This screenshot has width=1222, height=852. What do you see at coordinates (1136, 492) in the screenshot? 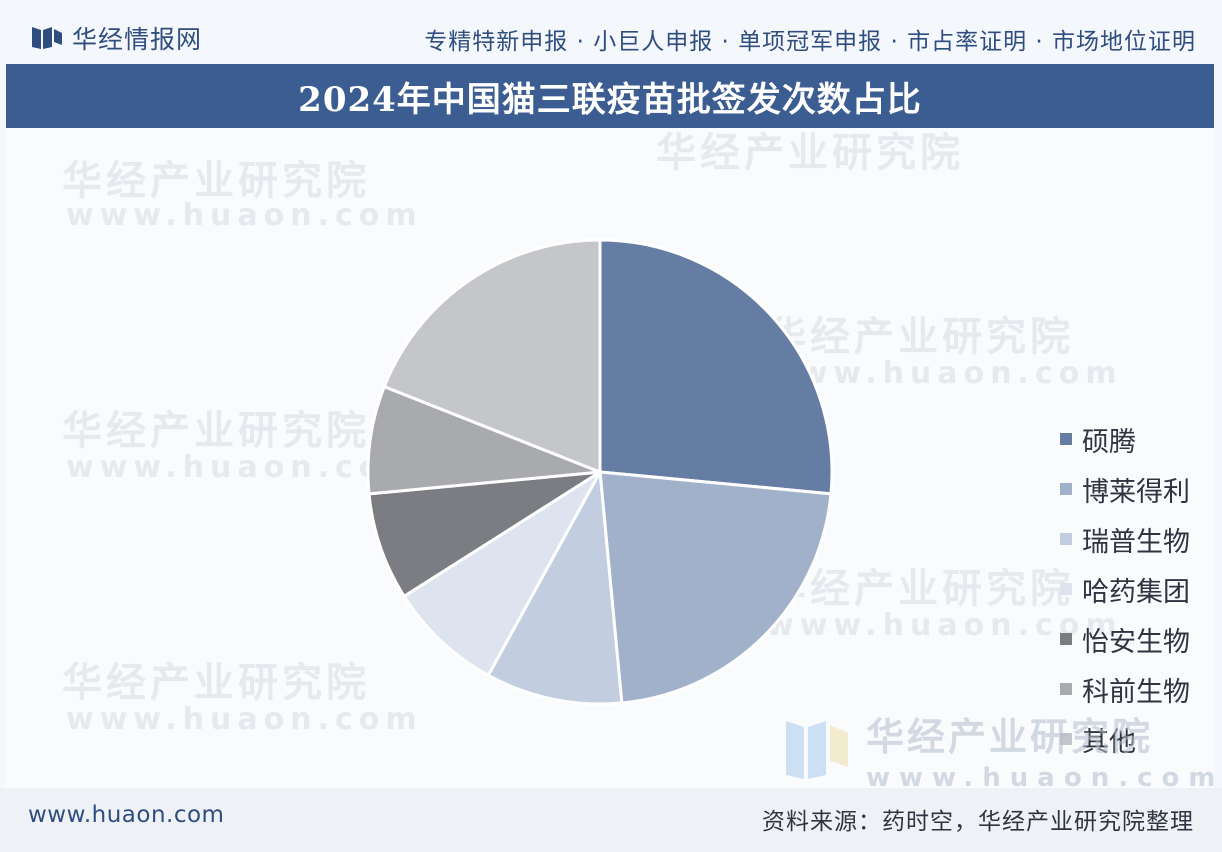
I see `legend-label: 博莱得利` at bounding box center [1136, 492].